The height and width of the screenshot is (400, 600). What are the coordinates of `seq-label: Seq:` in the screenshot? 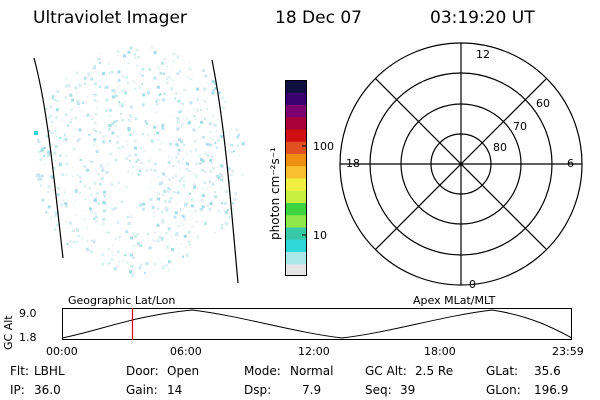 It's located at (378, 390).